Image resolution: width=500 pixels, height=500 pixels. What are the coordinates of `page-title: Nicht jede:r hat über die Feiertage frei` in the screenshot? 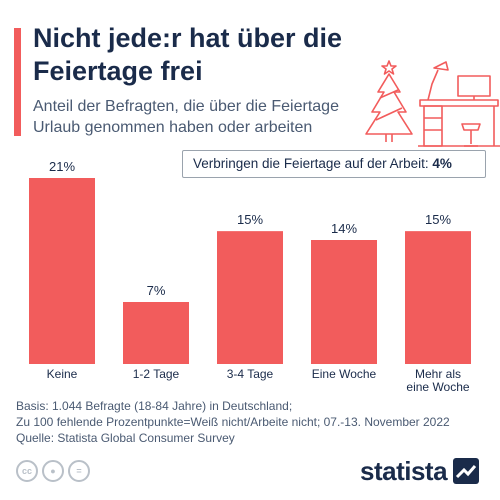 It's located at (188, 54).